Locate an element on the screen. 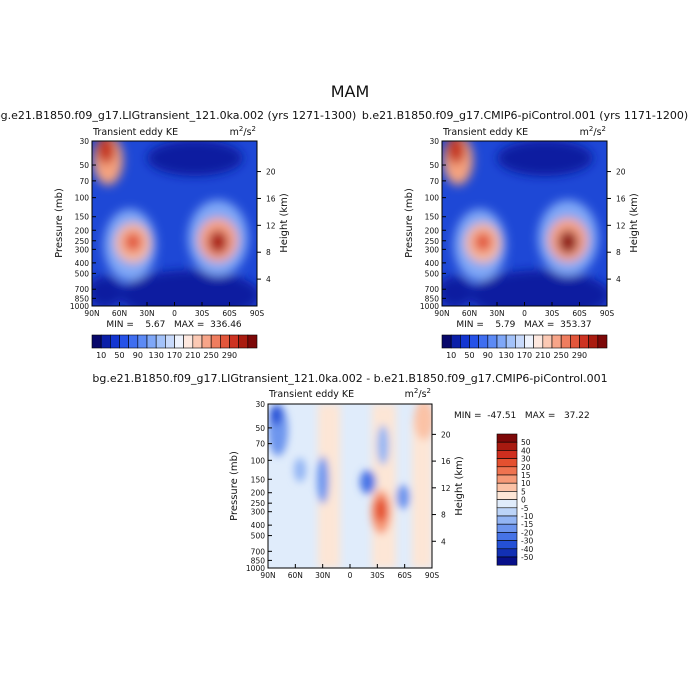 This screenshot has height=700, width=700. colorbar-label: 0 is located at coordinates (523, 500).